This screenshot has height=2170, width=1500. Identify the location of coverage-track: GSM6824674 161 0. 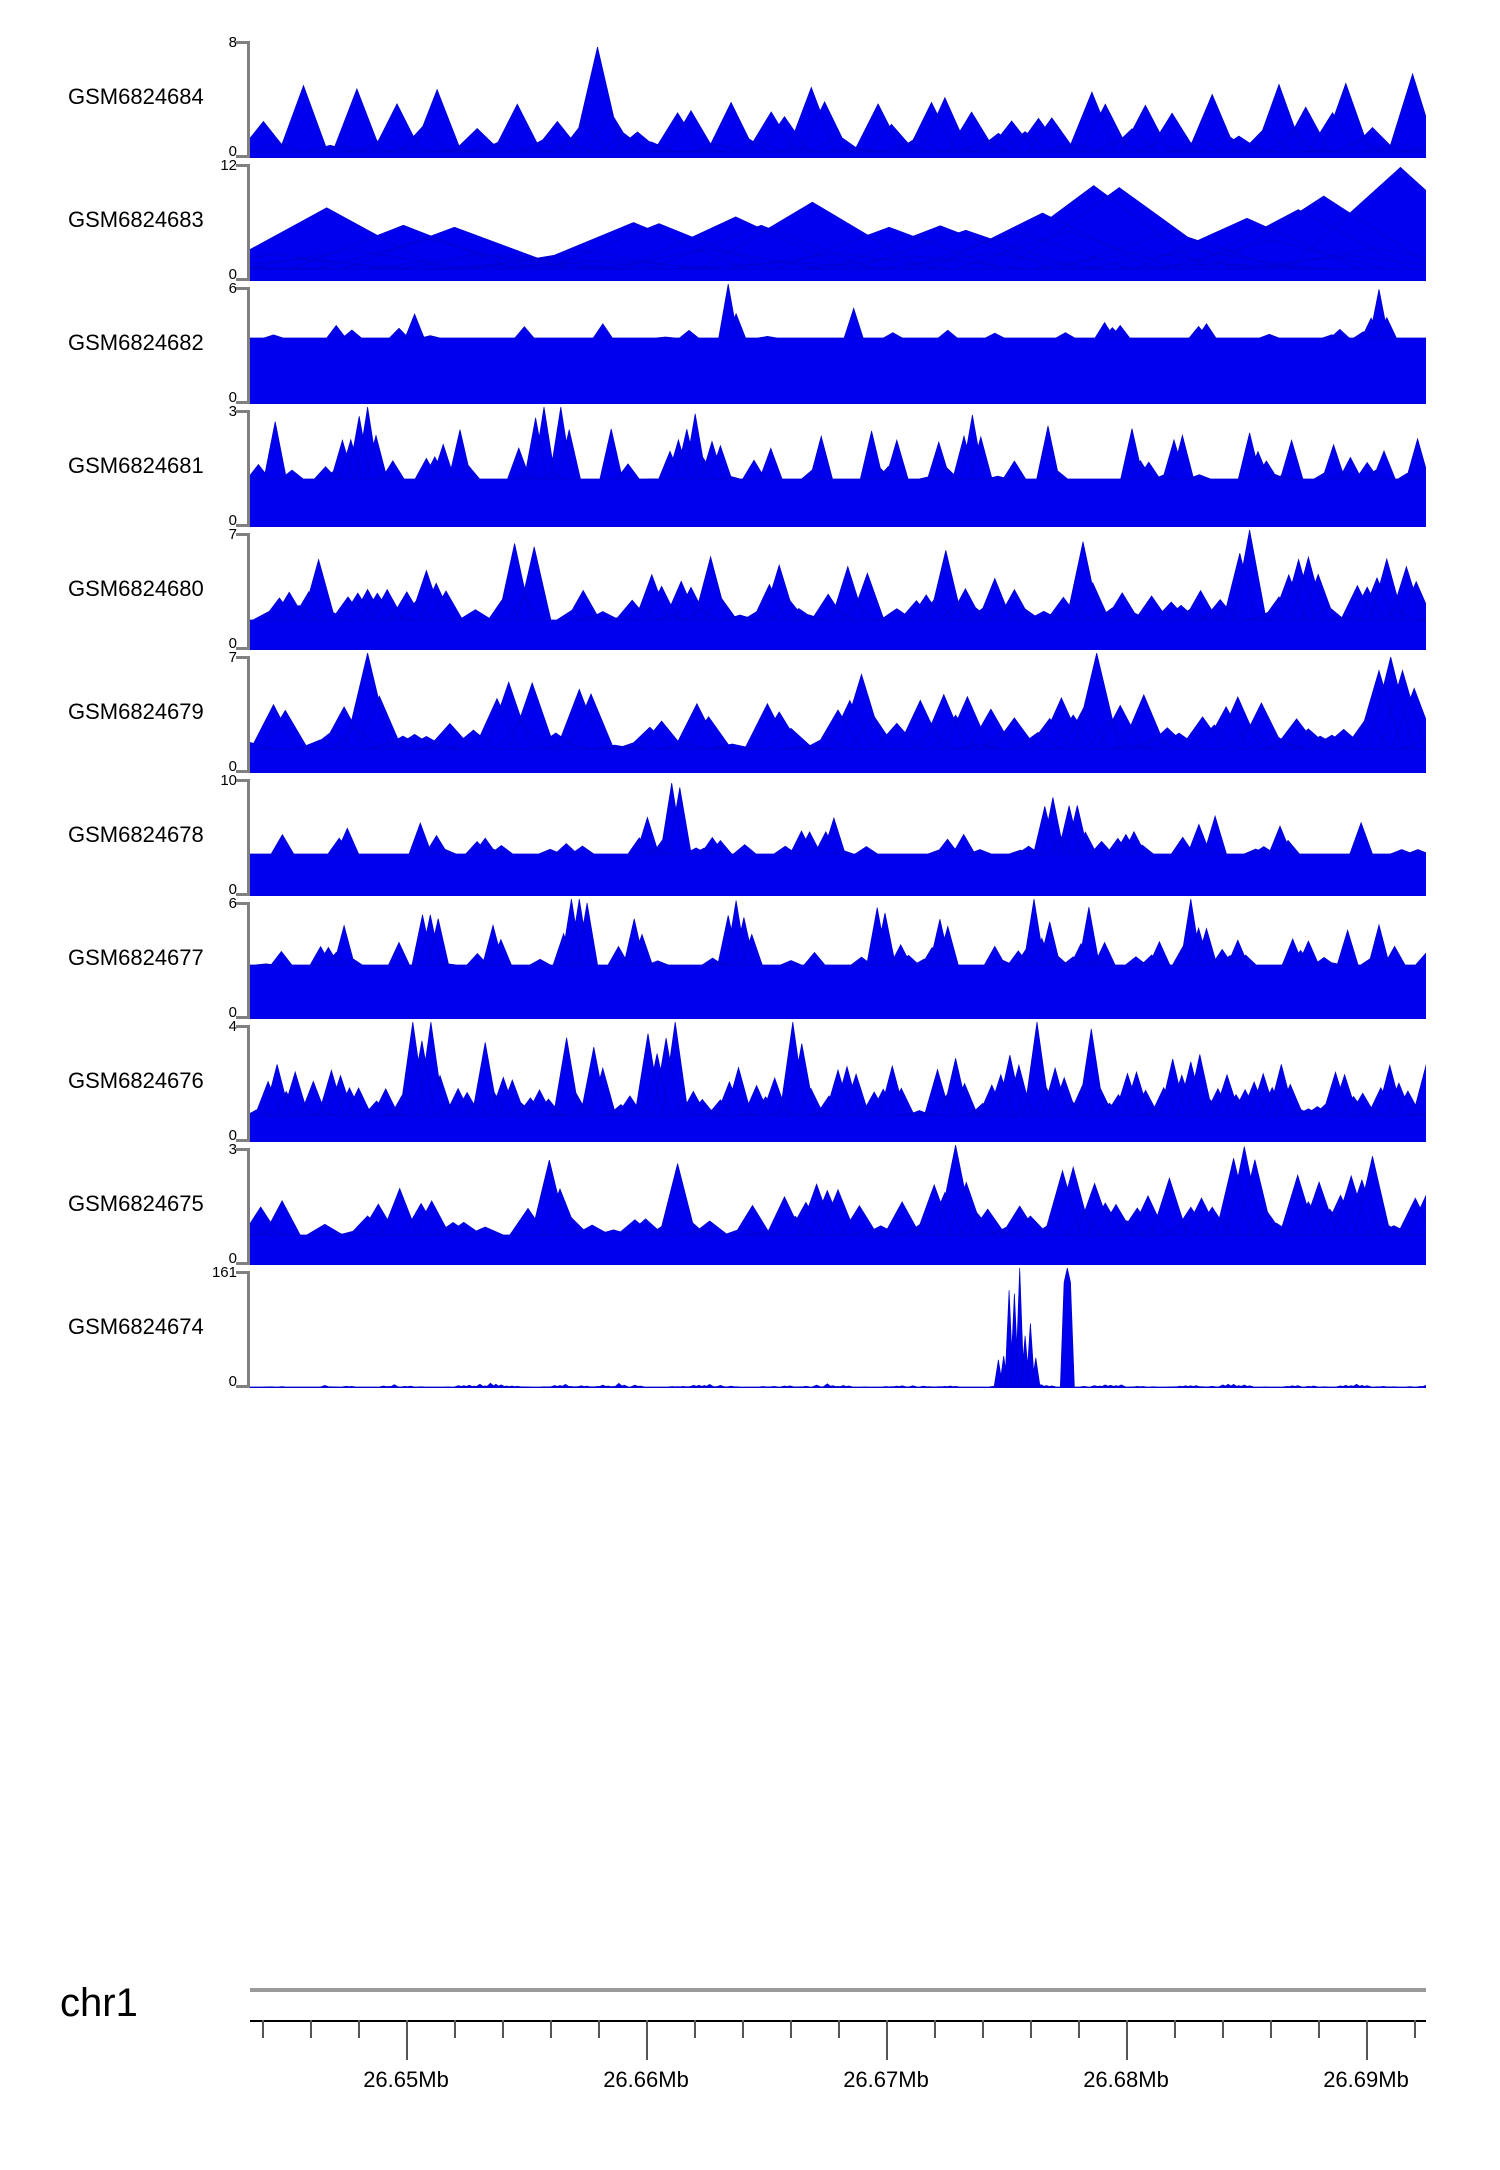
(750, 1327).